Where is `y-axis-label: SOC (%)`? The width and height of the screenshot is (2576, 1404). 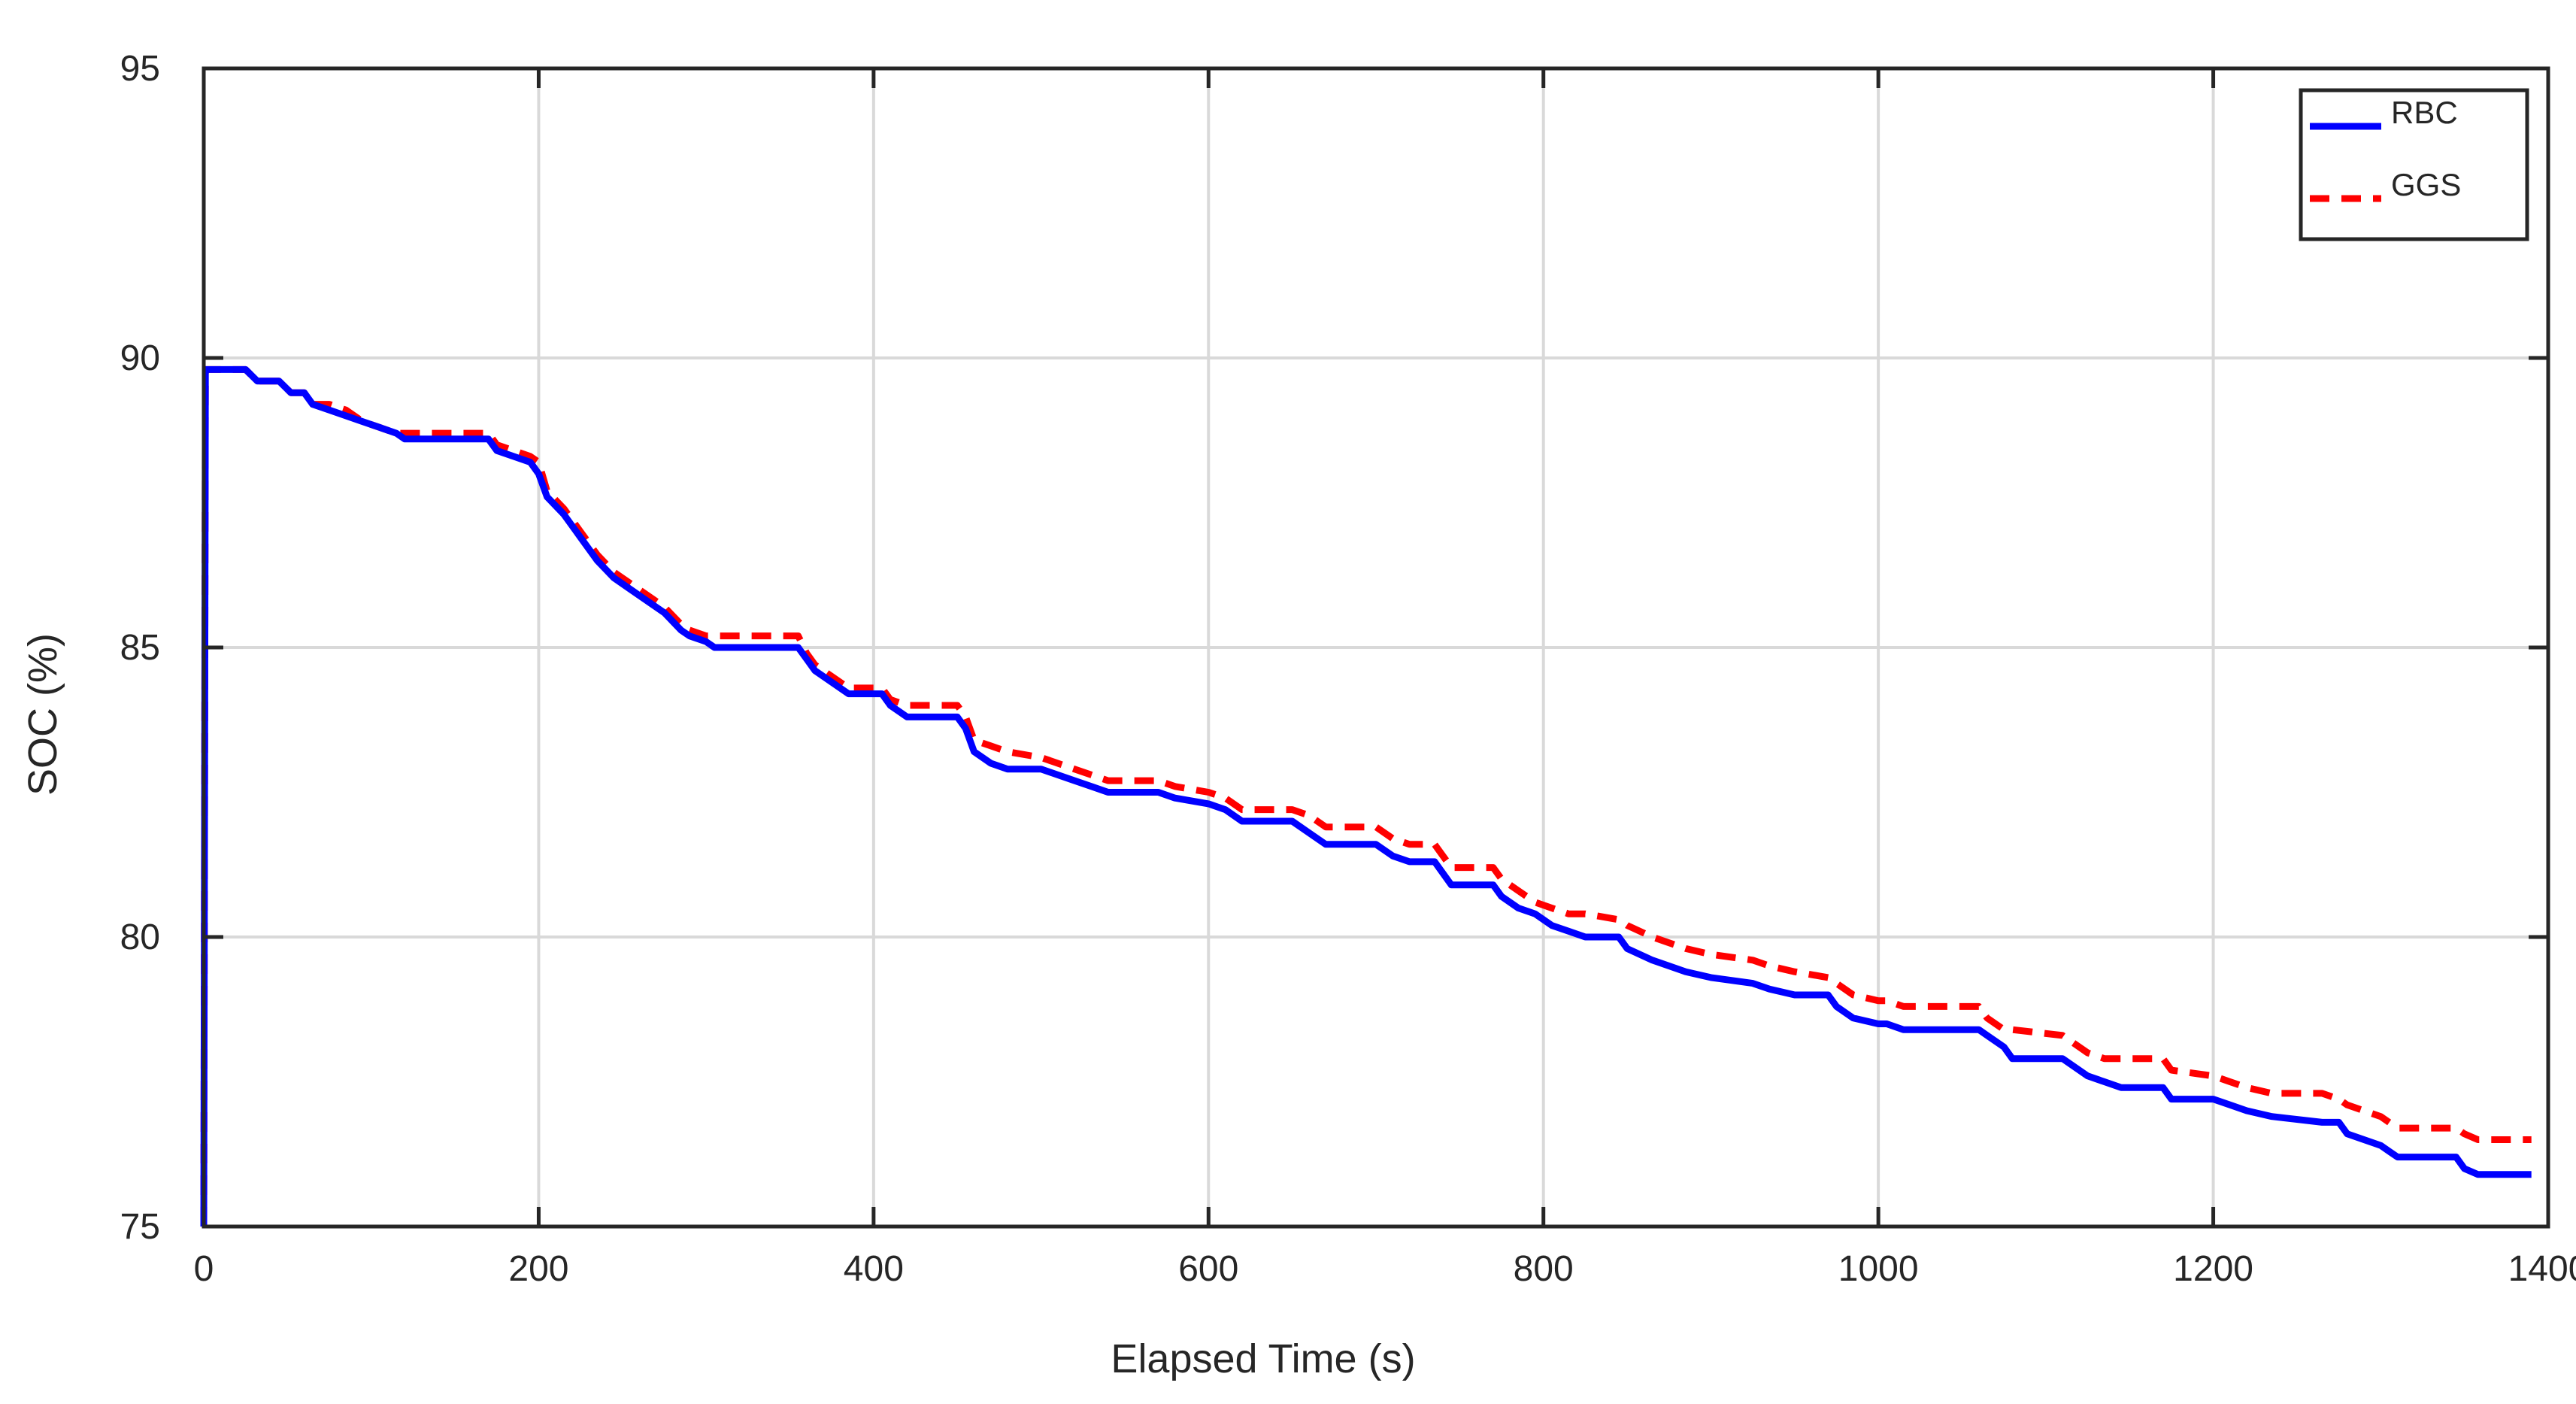
y-axis-label: SOC (%) is located at coordinates (42, 715).